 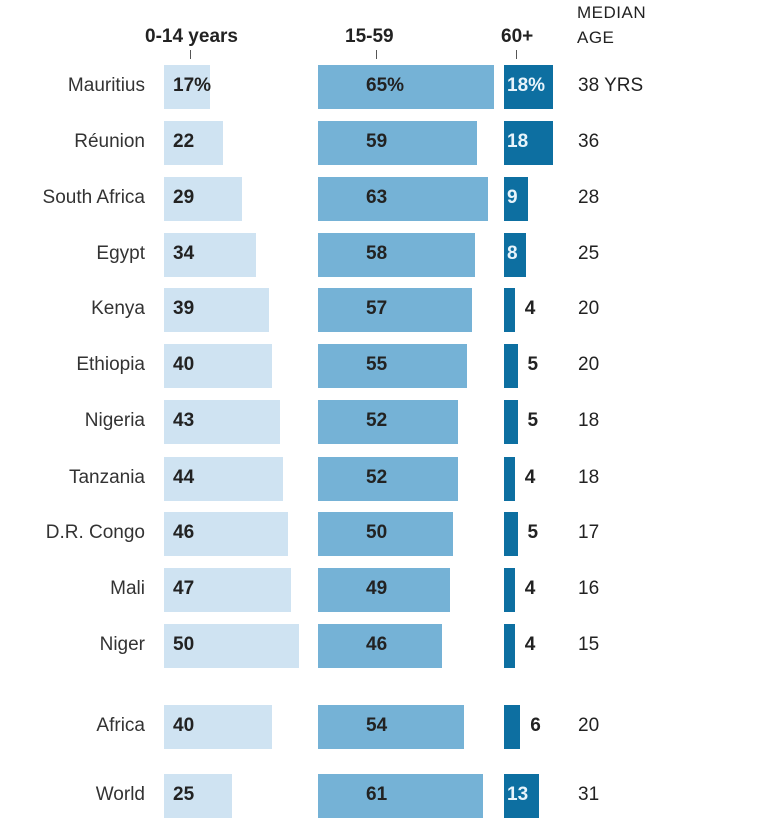 I want to click on value-label: 9, so click(x=512, y=197).